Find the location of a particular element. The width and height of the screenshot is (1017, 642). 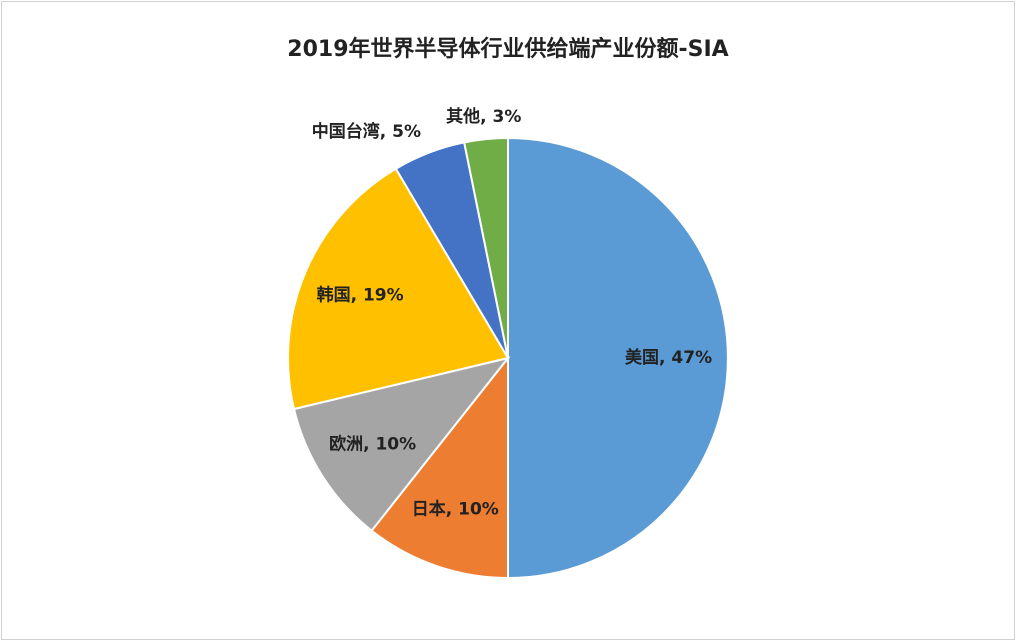

data-label: 中国台湾, 5% is located at coordinates (366, 131).